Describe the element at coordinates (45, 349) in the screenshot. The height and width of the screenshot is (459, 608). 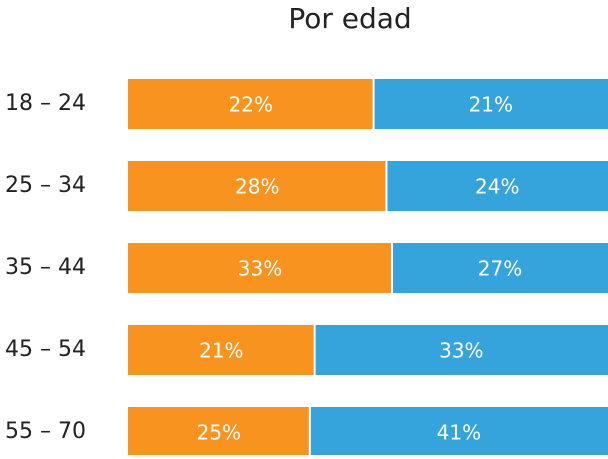
I see `category-label: 45 – 54` at that location.